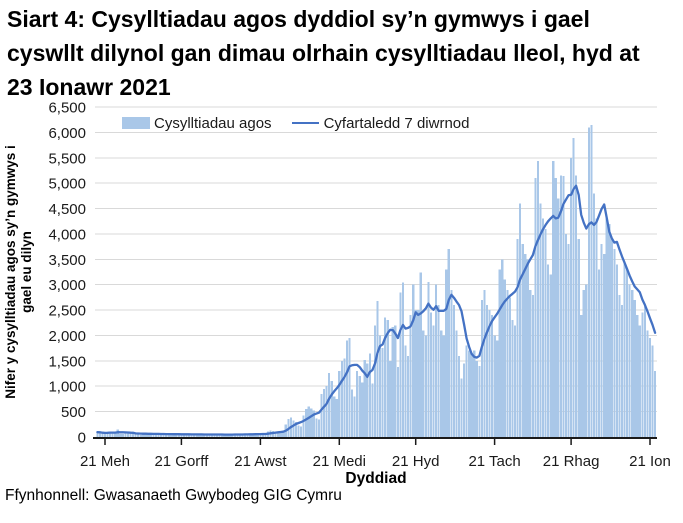 This screenshot has width=683, height=523. What do you see at coordinates (396, 123) in the screenshot?
I see `legend-line-label: Cyfartaledd 7 diwrnod` at bounding box center [396, 123].